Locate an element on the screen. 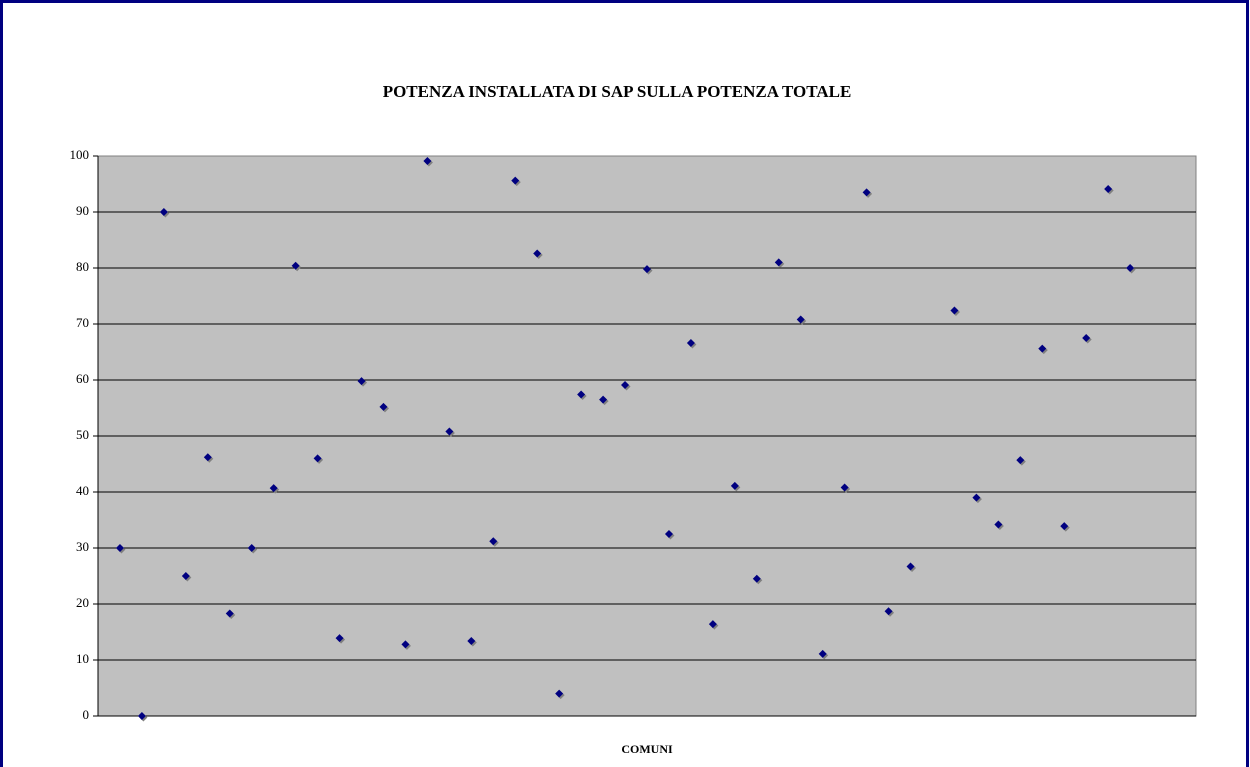  y-tick-label: 40 is located at coordinates (82, 490).